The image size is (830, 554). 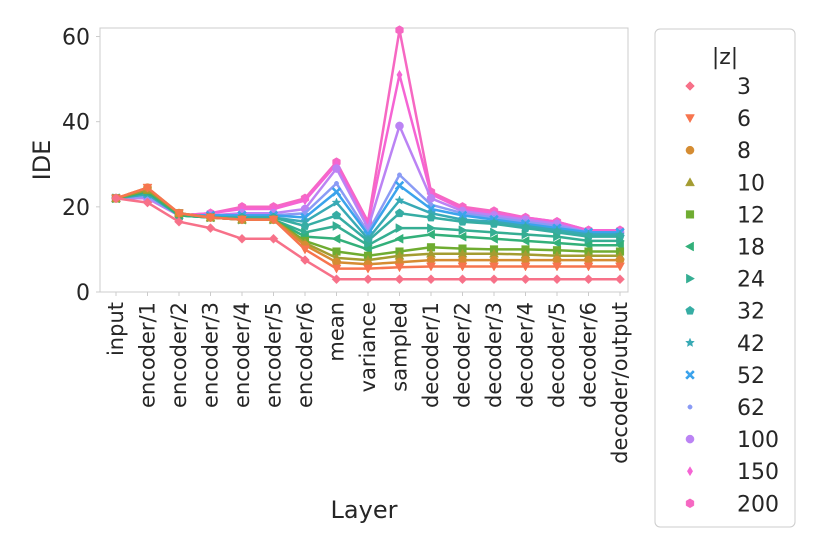 I want to click on legend-label: 18, so click(x=751, y=248).